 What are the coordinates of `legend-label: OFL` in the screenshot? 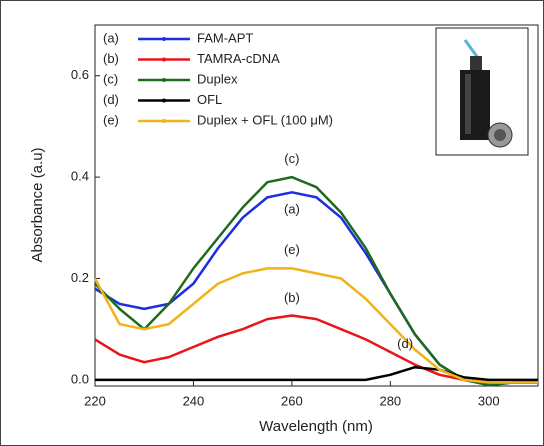 It's located at (209, 99).